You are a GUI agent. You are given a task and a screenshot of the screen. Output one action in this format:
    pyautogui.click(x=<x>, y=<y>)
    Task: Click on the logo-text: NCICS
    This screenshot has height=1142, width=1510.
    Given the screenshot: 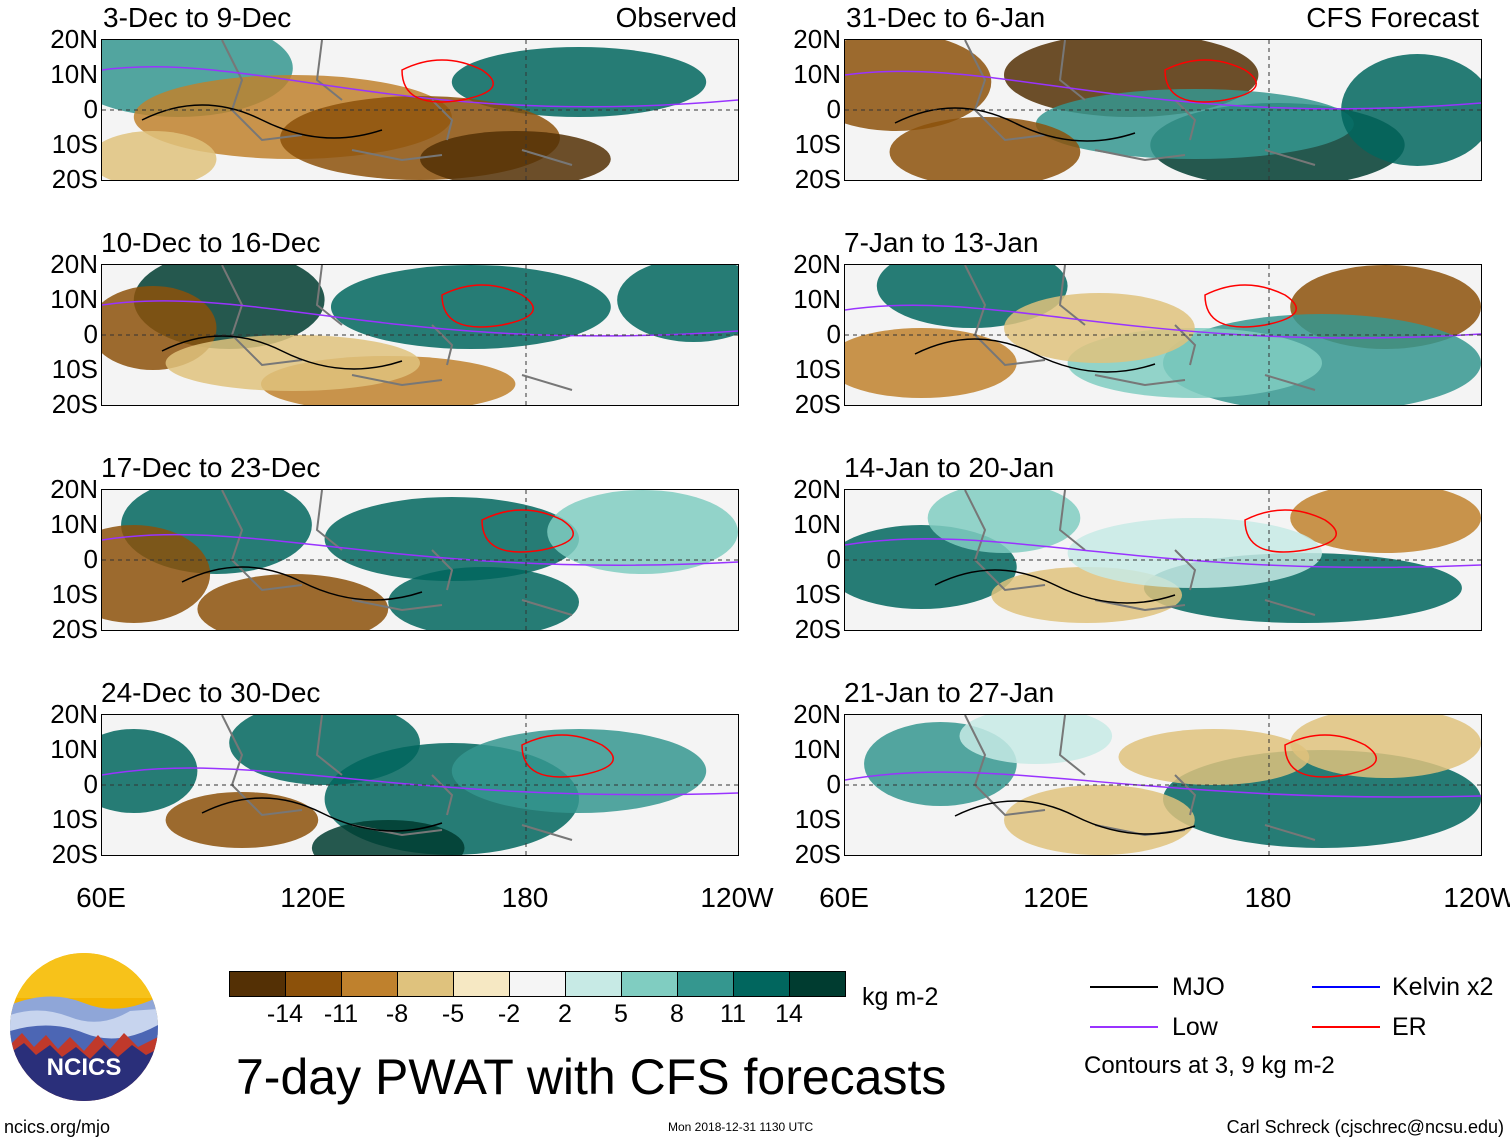 What is the action you would take?
    pyautogui.click(x=84, y=1067)
    